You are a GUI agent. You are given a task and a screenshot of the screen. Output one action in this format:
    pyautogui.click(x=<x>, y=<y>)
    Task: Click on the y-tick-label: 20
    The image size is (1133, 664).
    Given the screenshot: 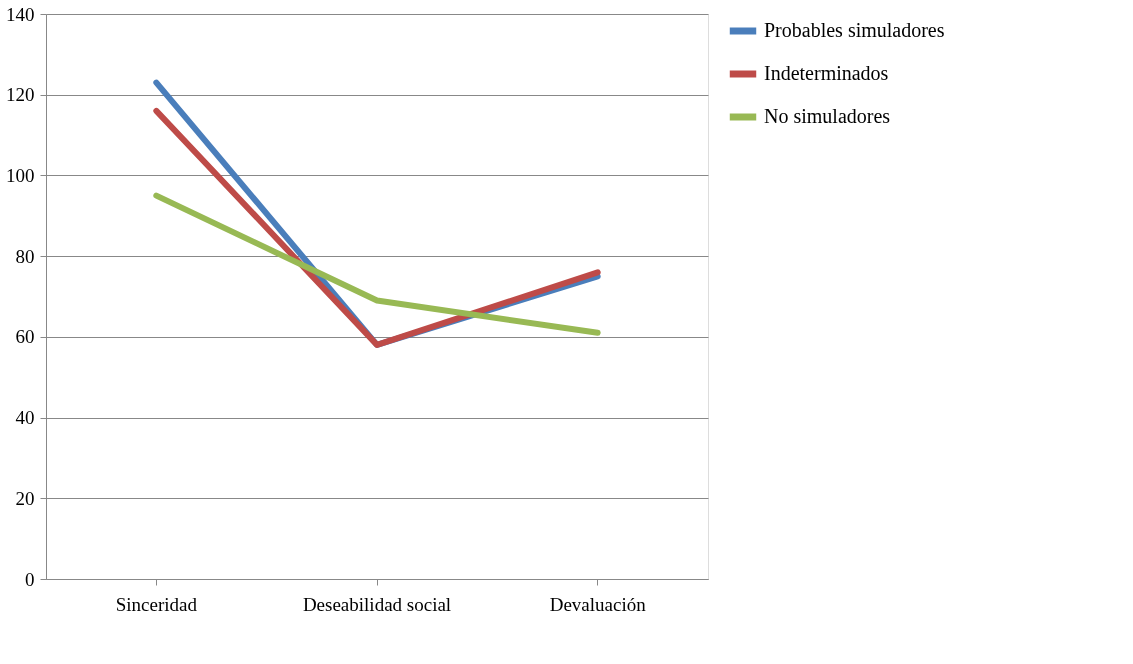 What is the action you would take?
    pyautogui.click(x=25, y=498)
    